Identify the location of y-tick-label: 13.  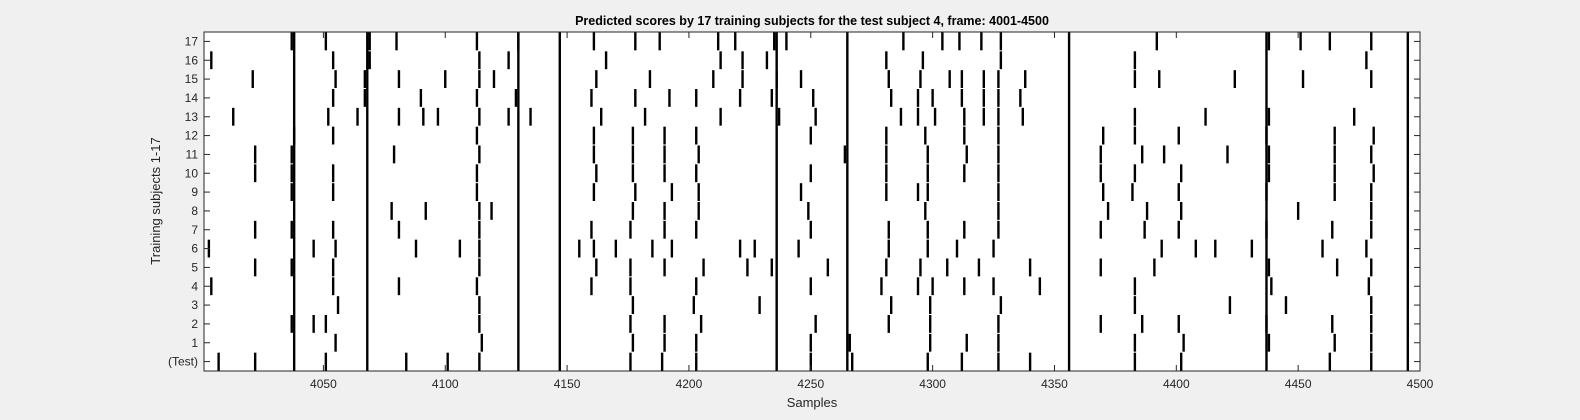
(192, 117).